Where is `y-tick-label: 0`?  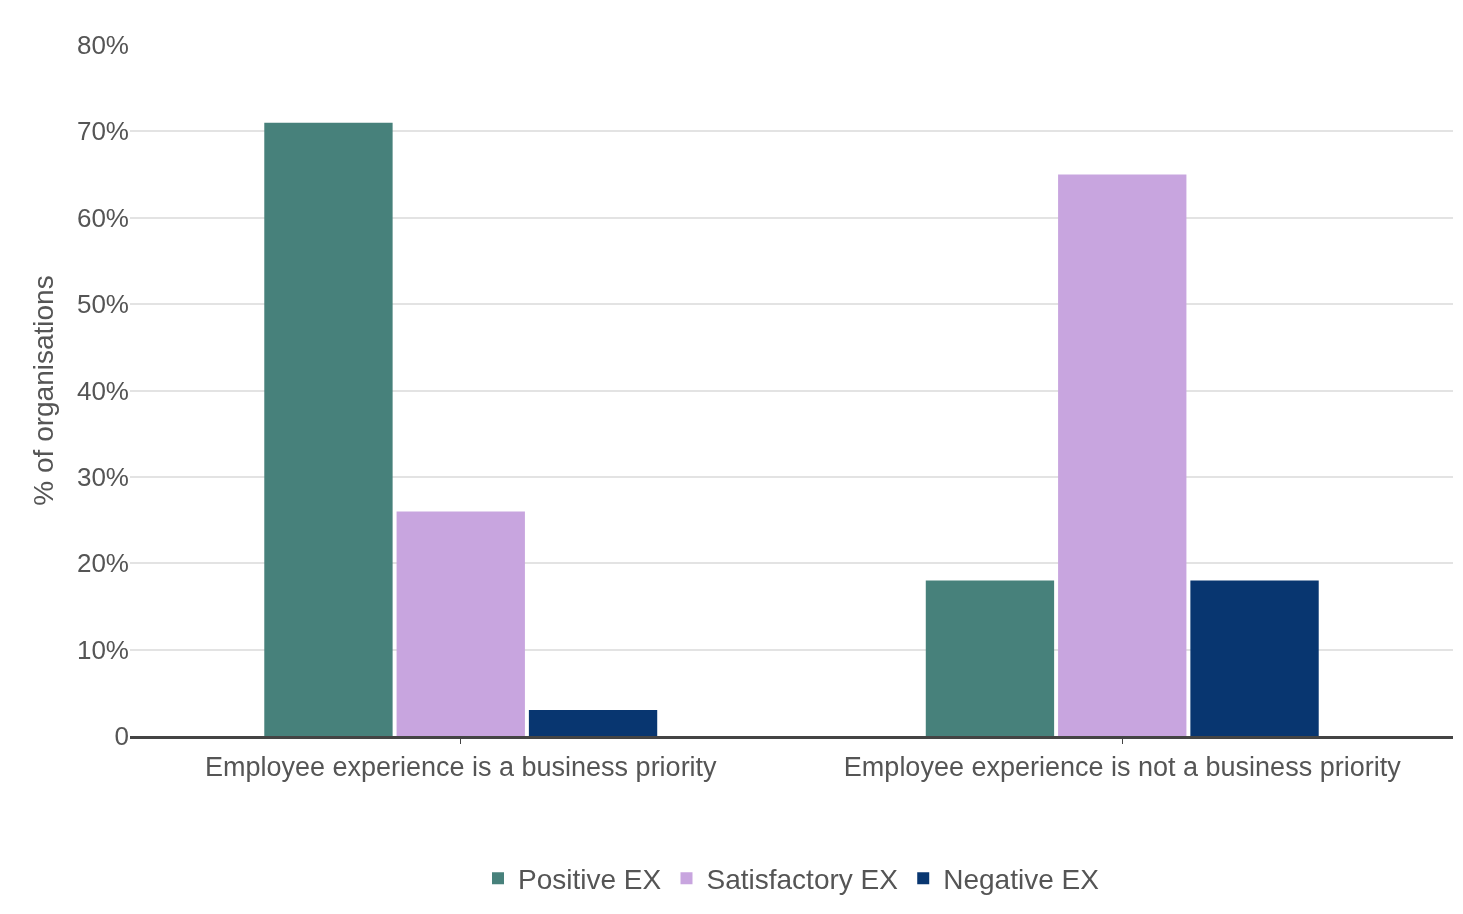
y-tick-label: 0 is located at coordinates (121, 736).